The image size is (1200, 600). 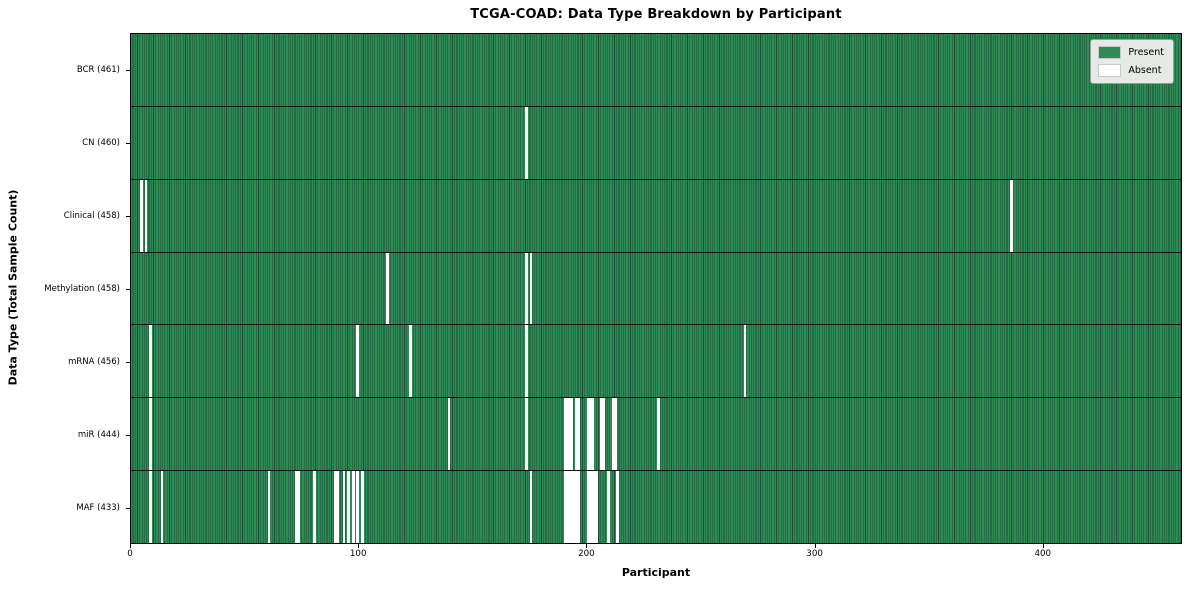 I want to click on heatmap-row-Clinical, so click(x=656, y=216).